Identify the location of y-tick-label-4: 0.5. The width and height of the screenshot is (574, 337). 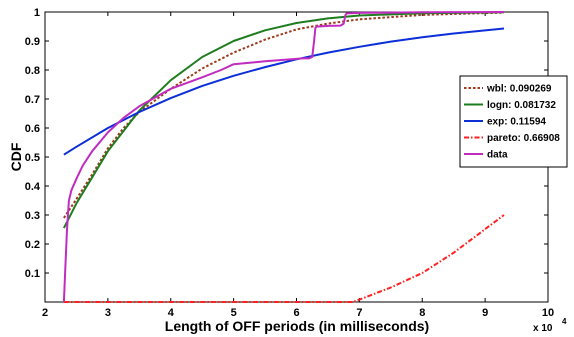
(32, 158).